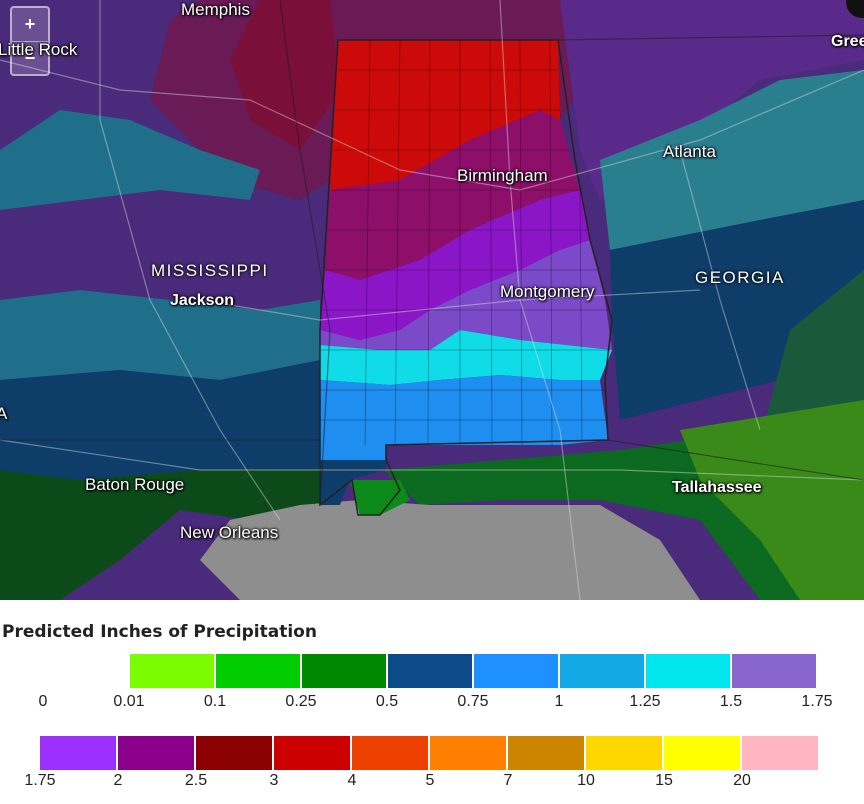 This screenshot has width=864, height=804. Describe the element at coordinates (547, 291) in the screenshot. I see `city-label-montgomery: Montgomery` at that location.